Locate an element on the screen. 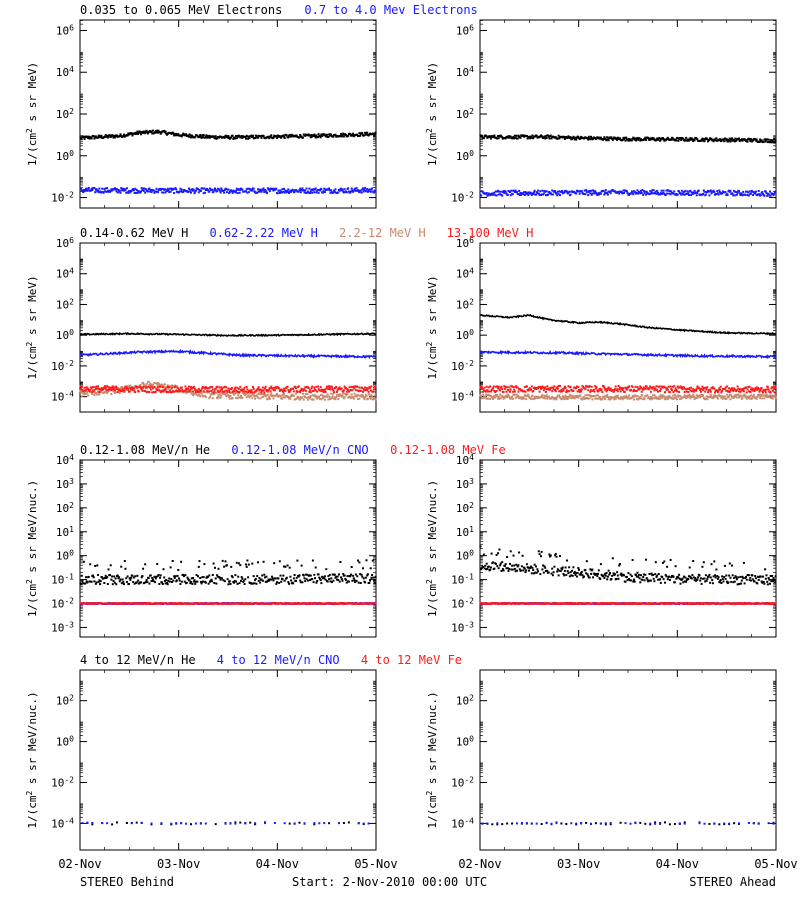  y-tick-label-behind-electrons: 100 is located at coordinates (65, 155).